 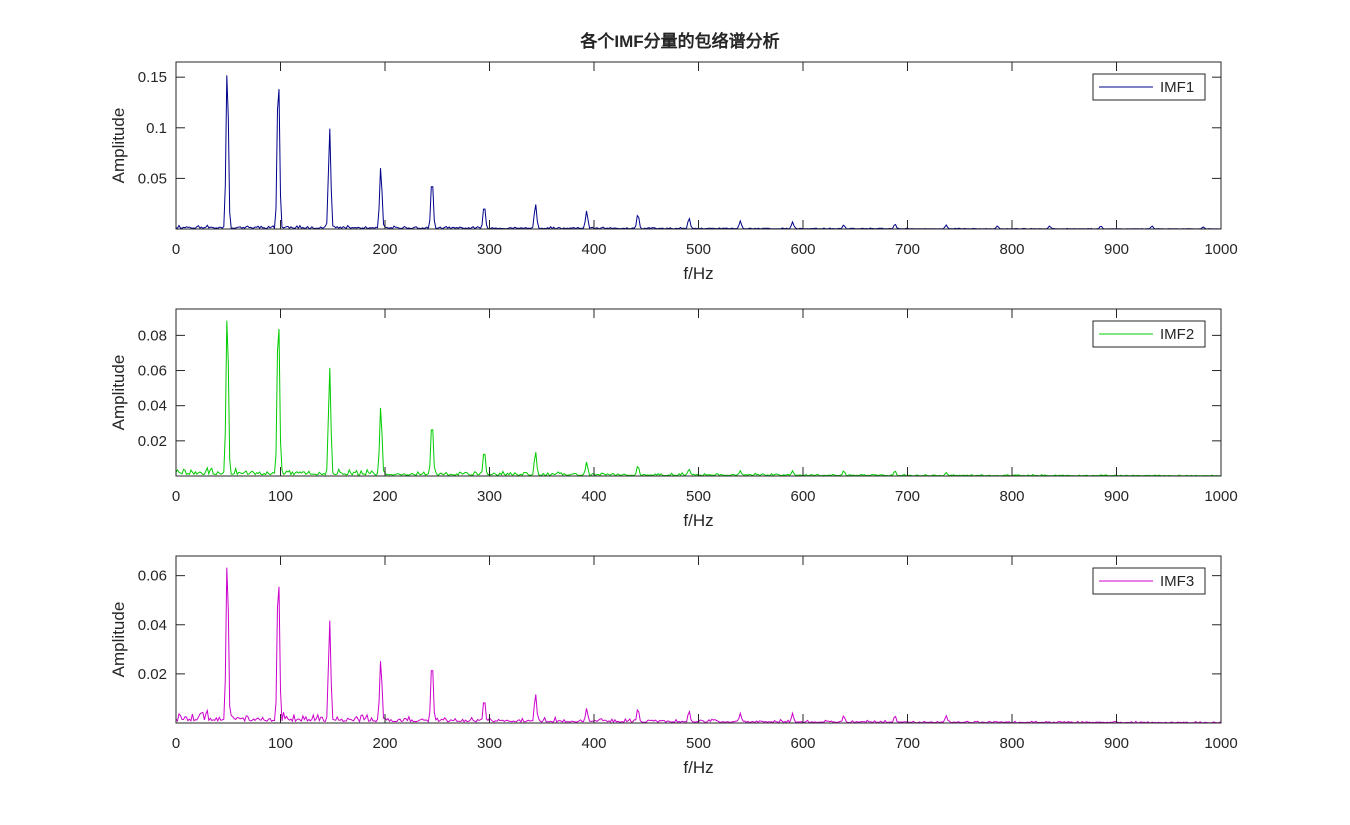 I want to click on legend: IMF1, so click(x=1149, y=87).